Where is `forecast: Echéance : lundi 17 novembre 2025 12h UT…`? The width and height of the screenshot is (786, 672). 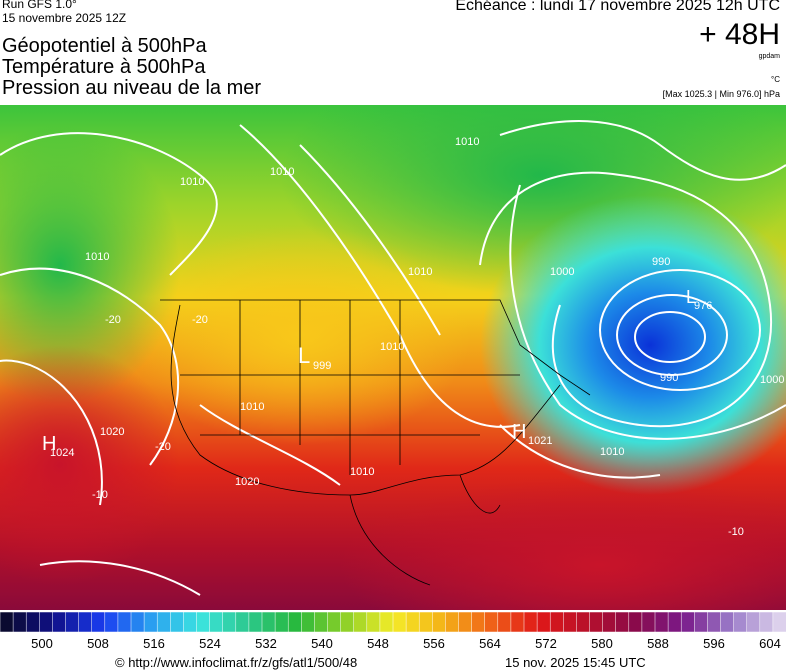 forecast: Echéance : lundi 17 novembre 2025 12h UT… is located at coordinates (617, 7).